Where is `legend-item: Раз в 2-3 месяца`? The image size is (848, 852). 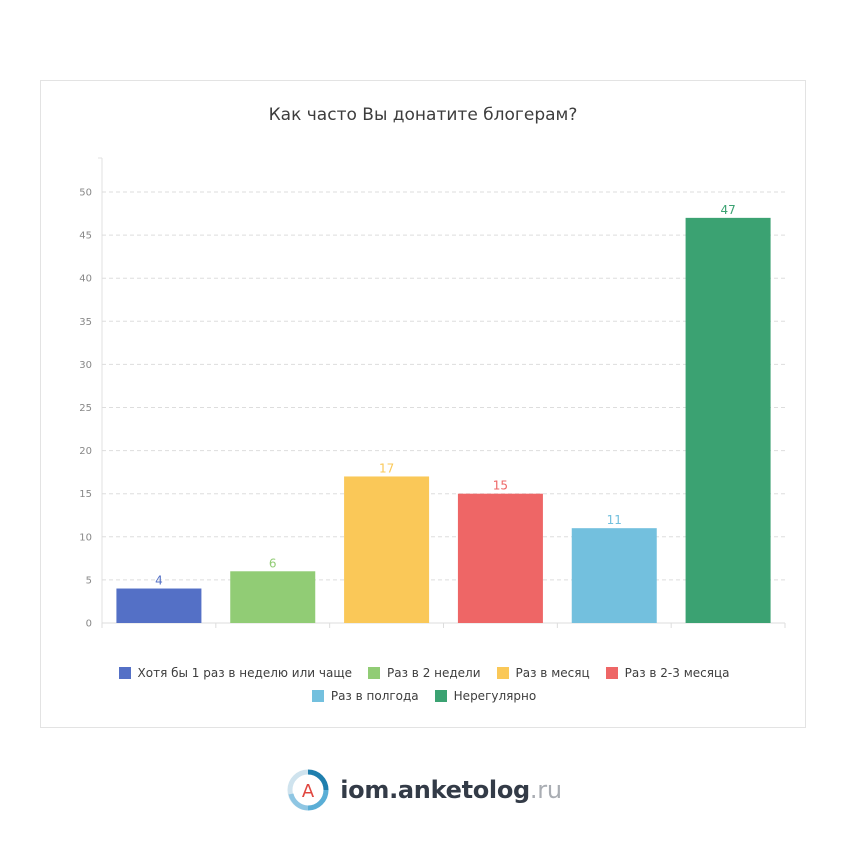
legend-item: Раз в 2-3 месяца is located at coordinates (667, 673).